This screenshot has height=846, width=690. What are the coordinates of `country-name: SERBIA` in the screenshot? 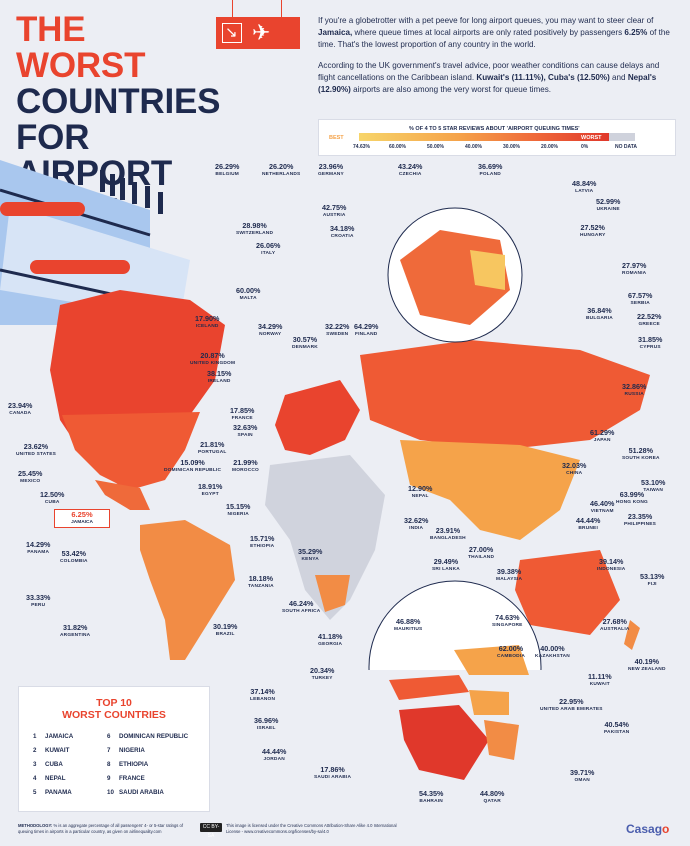 It's located at (640, 303).